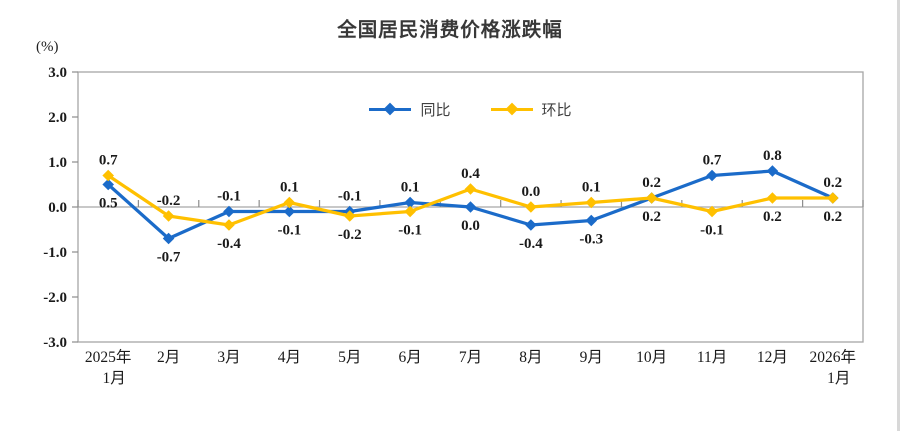 Image resolution: width=900 pixels, height=431 pixels. Describe the element at coordinates (833, 357) in the screenshot. I see `x-axis-category-label: 2026年` at that location.